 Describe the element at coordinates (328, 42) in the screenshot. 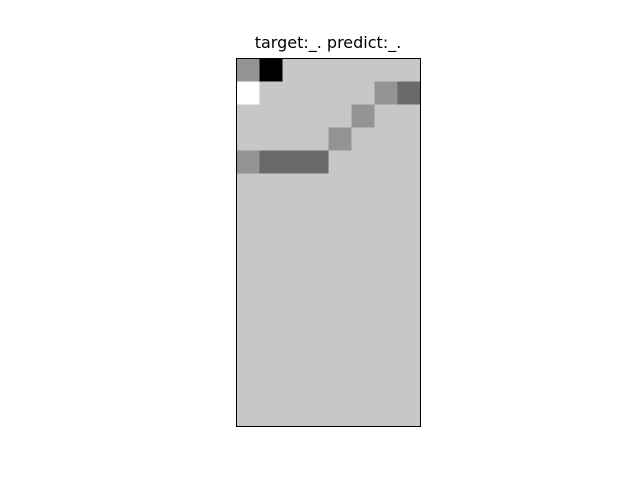

I see `chart-title: target:_. predict:_.` at that location.